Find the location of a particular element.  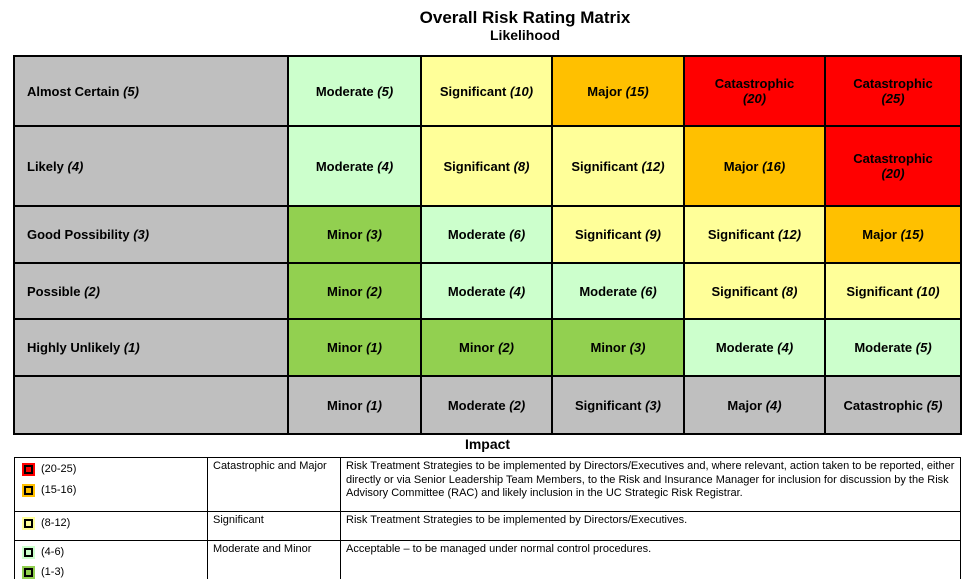

legend-swatch-line: (1-3) is located at coordinates (112, 572).